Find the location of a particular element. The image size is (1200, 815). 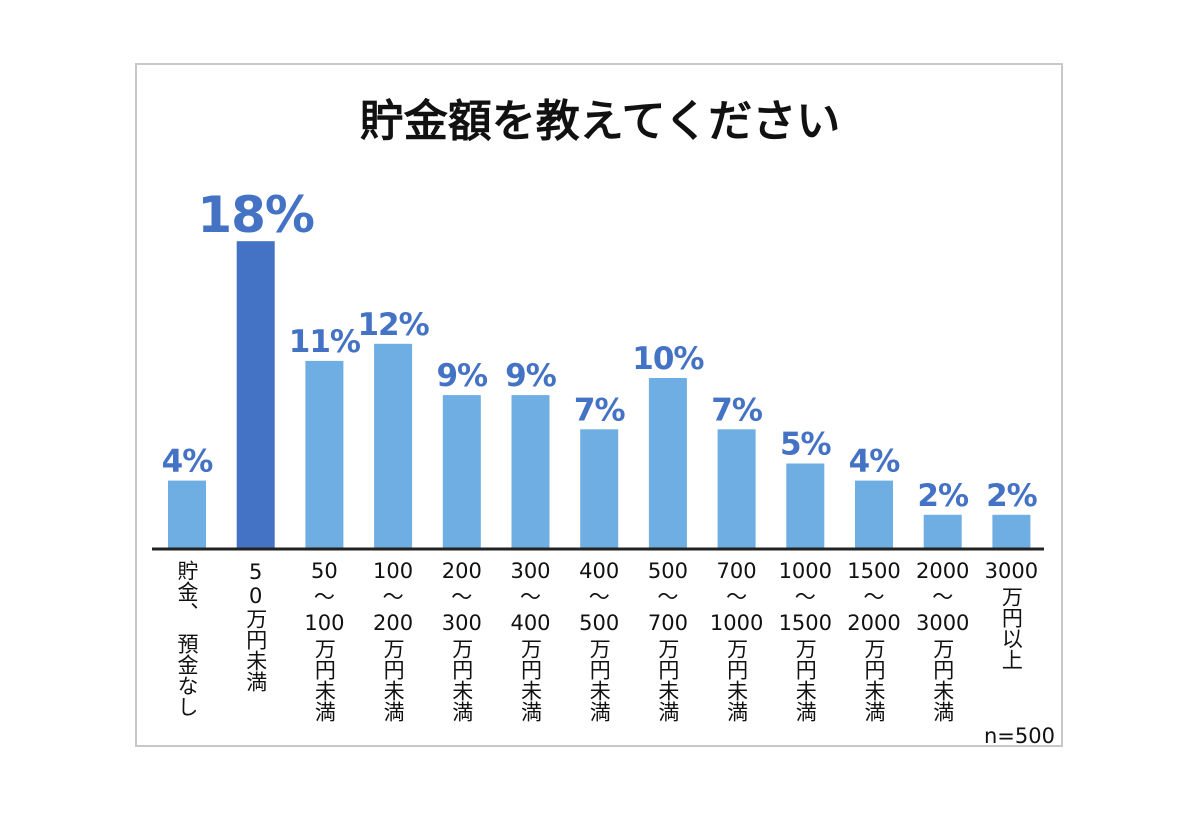

category-line-8-0: 700 is located at coordinates (737, 571).